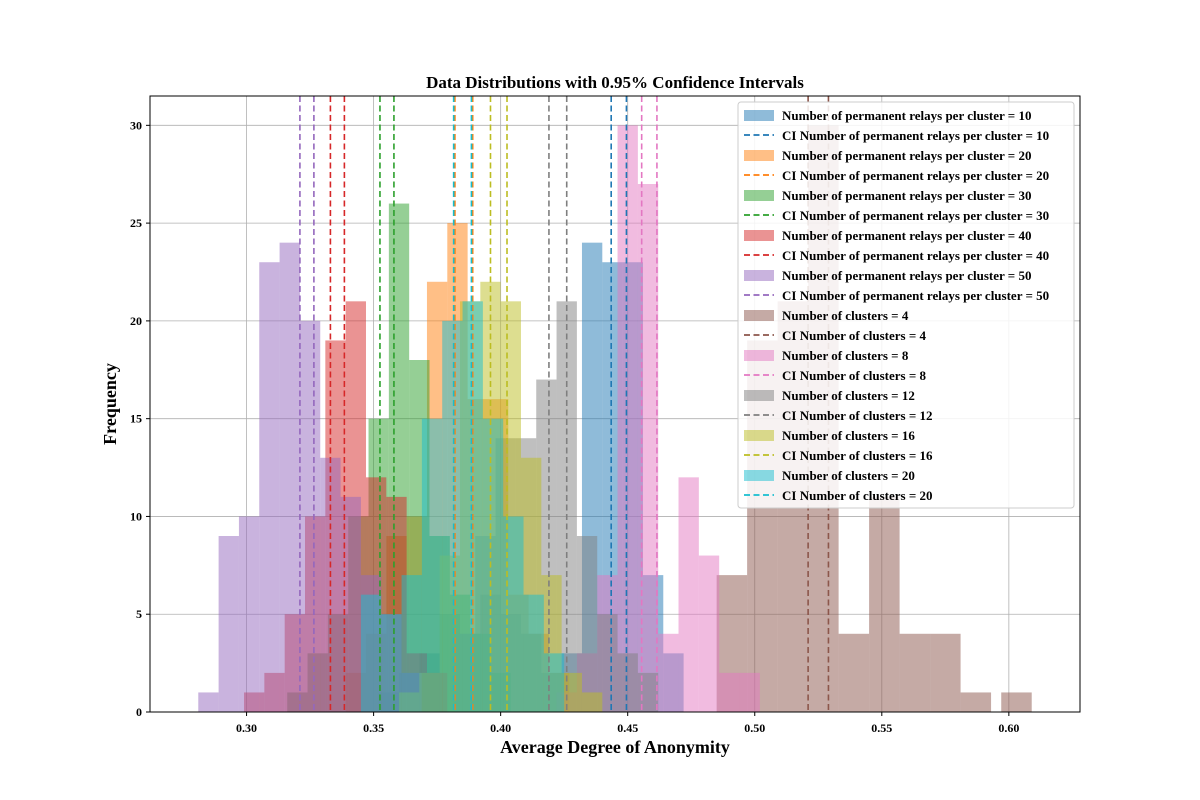 This screenshot has height=800, width=1200. I want to click on x-tick-label: 0.30, so click(246, 728).